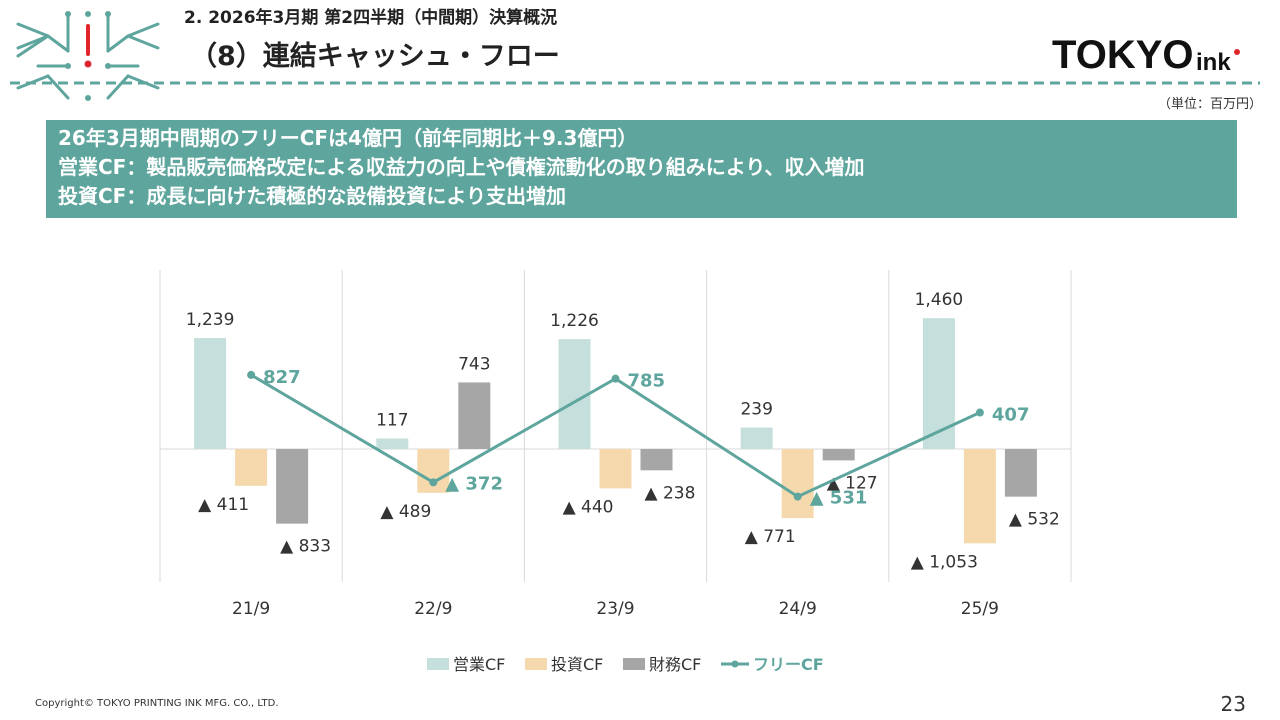 This screenshot has height=720, width=1280. What do you see at coordinates (798, 609) in the screenshot?
I see `x-tick-label: 24/9` at bounding box center [798, 609].